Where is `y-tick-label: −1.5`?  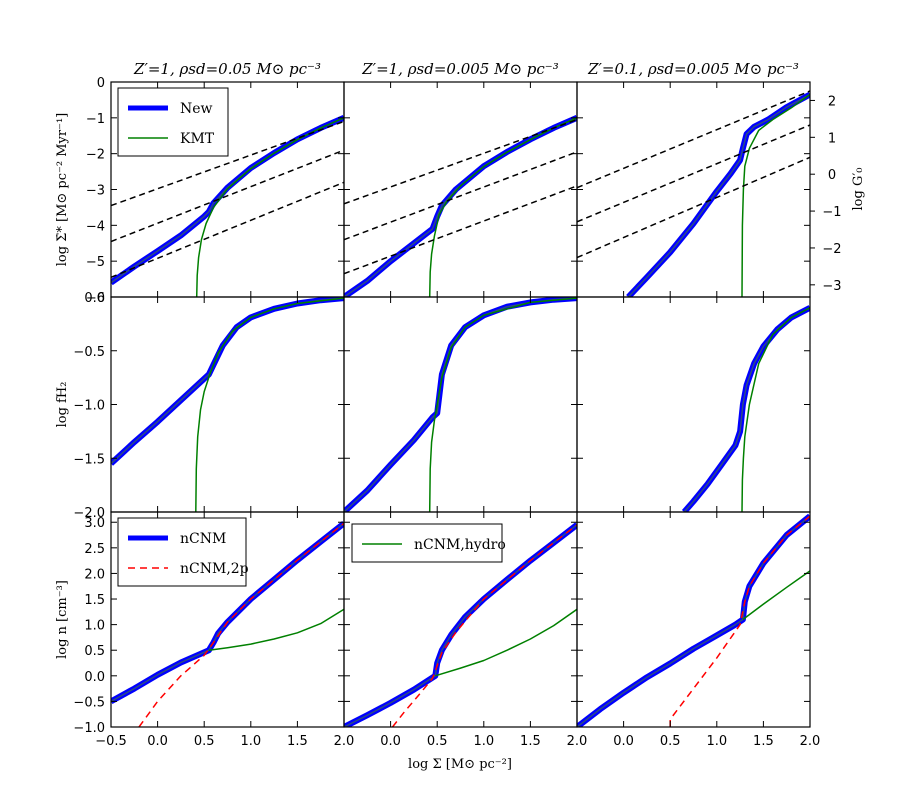
y-tick-label: −1.5 is located at coordinates (89, 459).